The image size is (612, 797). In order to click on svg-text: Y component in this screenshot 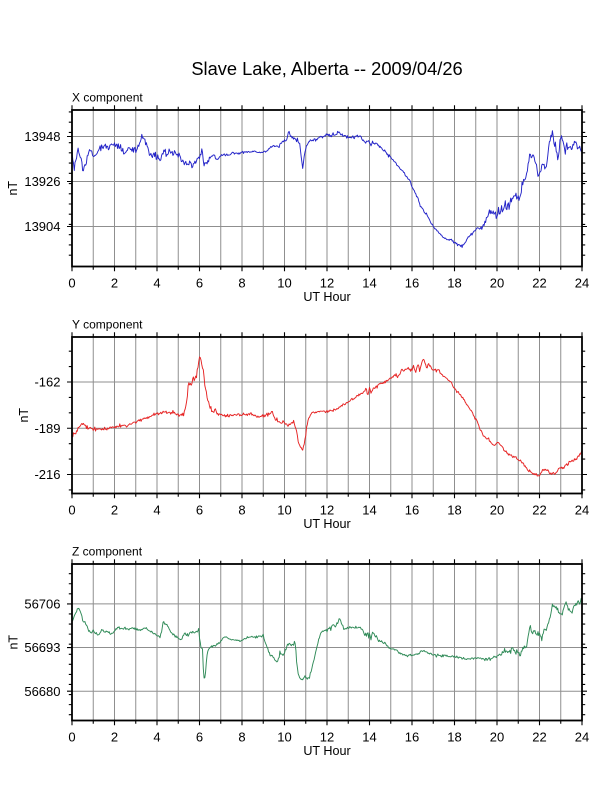, I will do `click(107, 325)`.